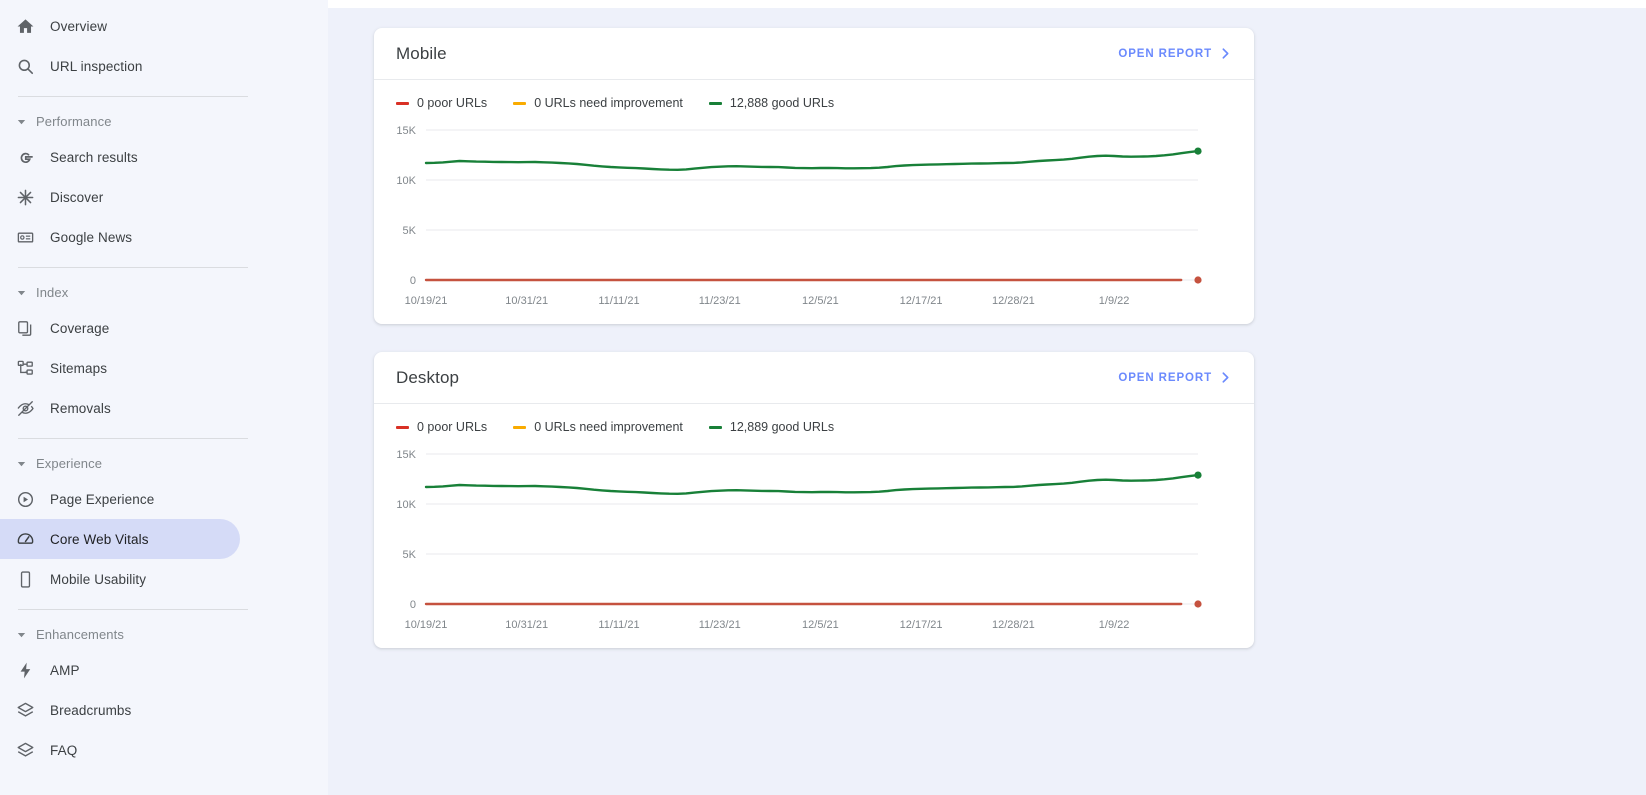 The width and height of the screenshot is (1646, 795). I want to click on legend-label: 12,889 good URLs, so click(782, 427).